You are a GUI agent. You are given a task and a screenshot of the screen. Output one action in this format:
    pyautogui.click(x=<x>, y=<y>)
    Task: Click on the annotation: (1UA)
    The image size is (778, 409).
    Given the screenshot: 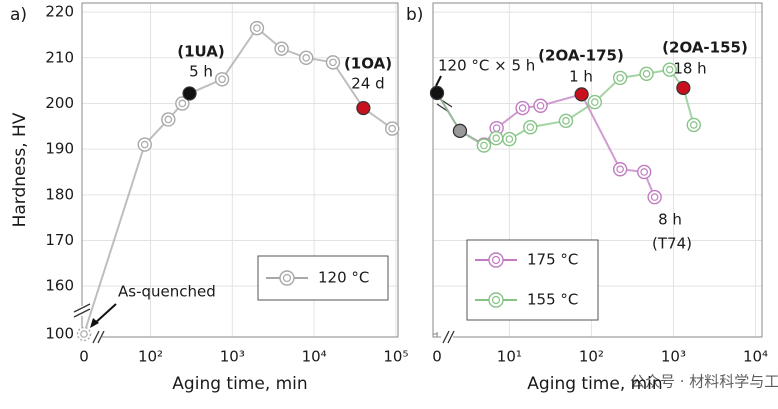 What is the action you would take?
    pyautogui.click(x=200, y=52)
    